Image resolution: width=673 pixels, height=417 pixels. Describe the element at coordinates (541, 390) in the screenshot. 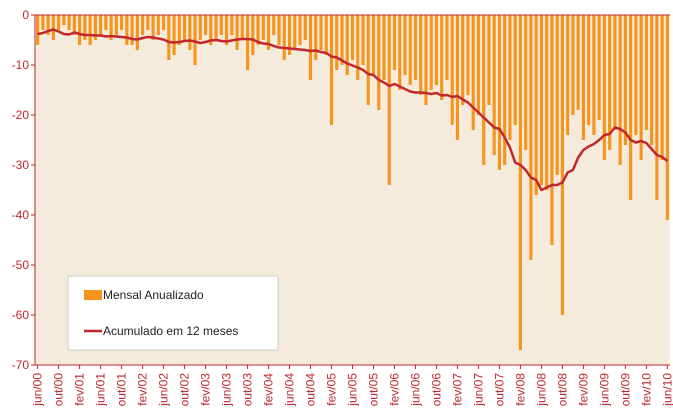

I see `x-tick-label: jun/08` at that location.